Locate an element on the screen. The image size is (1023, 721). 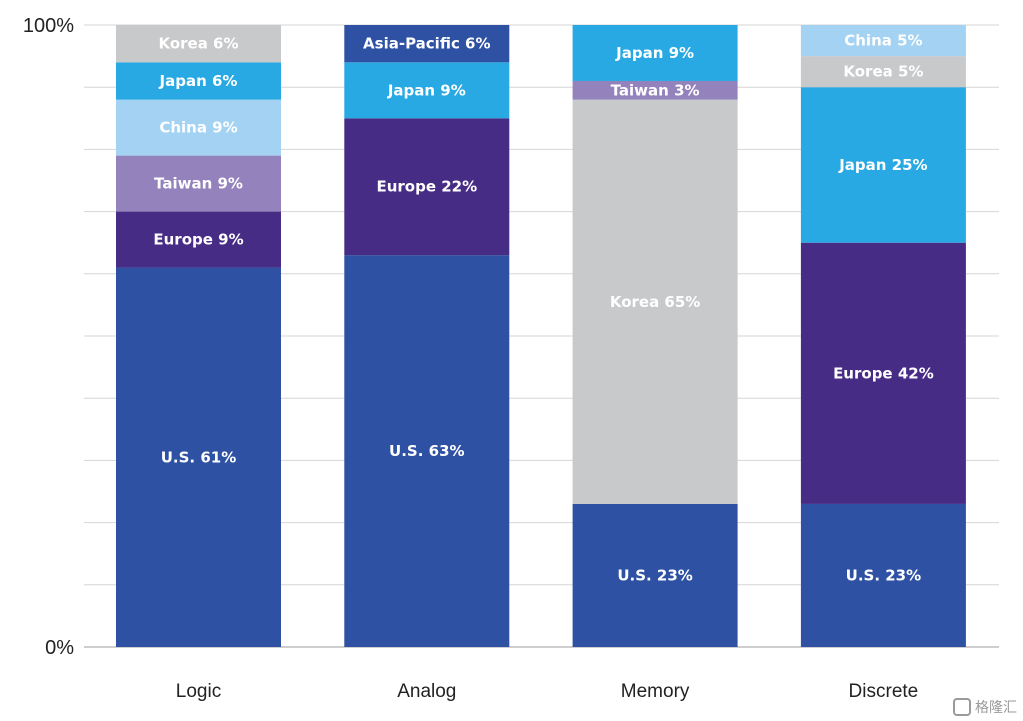
segment-label: Japan 25% is located at coordinates (882, 165).